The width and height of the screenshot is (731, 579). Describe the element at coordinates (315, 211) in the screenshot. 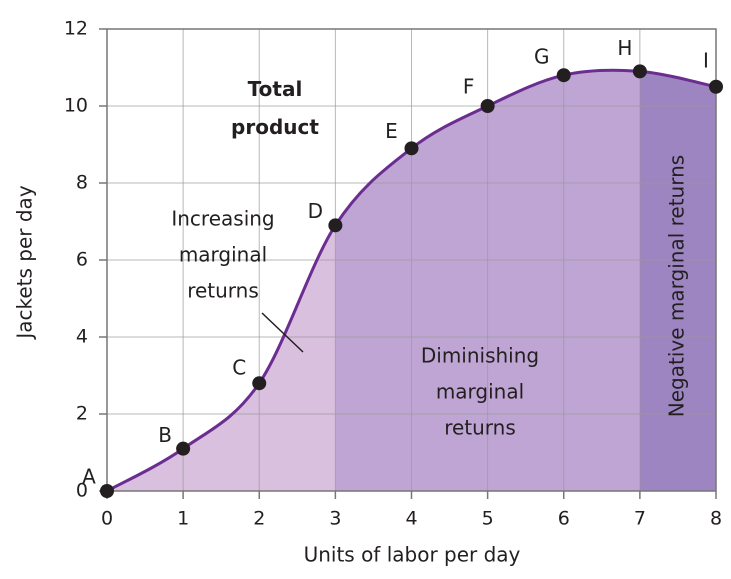

I see `point-label: D` at that location.